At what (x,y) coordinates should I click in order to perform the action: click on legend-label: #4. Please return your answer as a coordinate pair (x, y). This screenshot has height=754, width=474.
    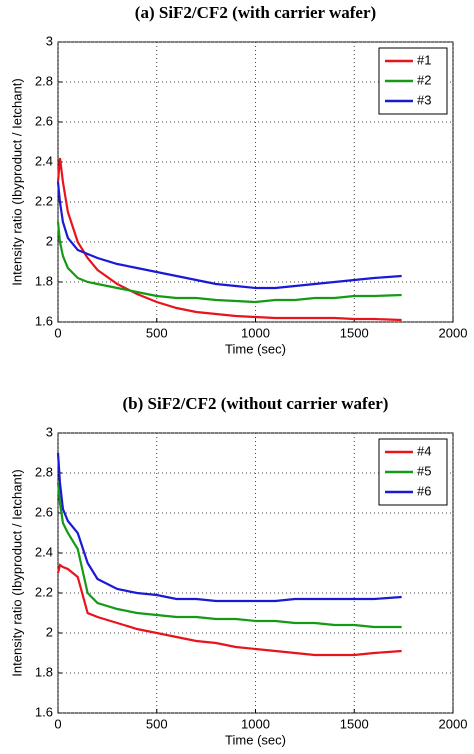
    Looking at the image, I should click on (424, 450).